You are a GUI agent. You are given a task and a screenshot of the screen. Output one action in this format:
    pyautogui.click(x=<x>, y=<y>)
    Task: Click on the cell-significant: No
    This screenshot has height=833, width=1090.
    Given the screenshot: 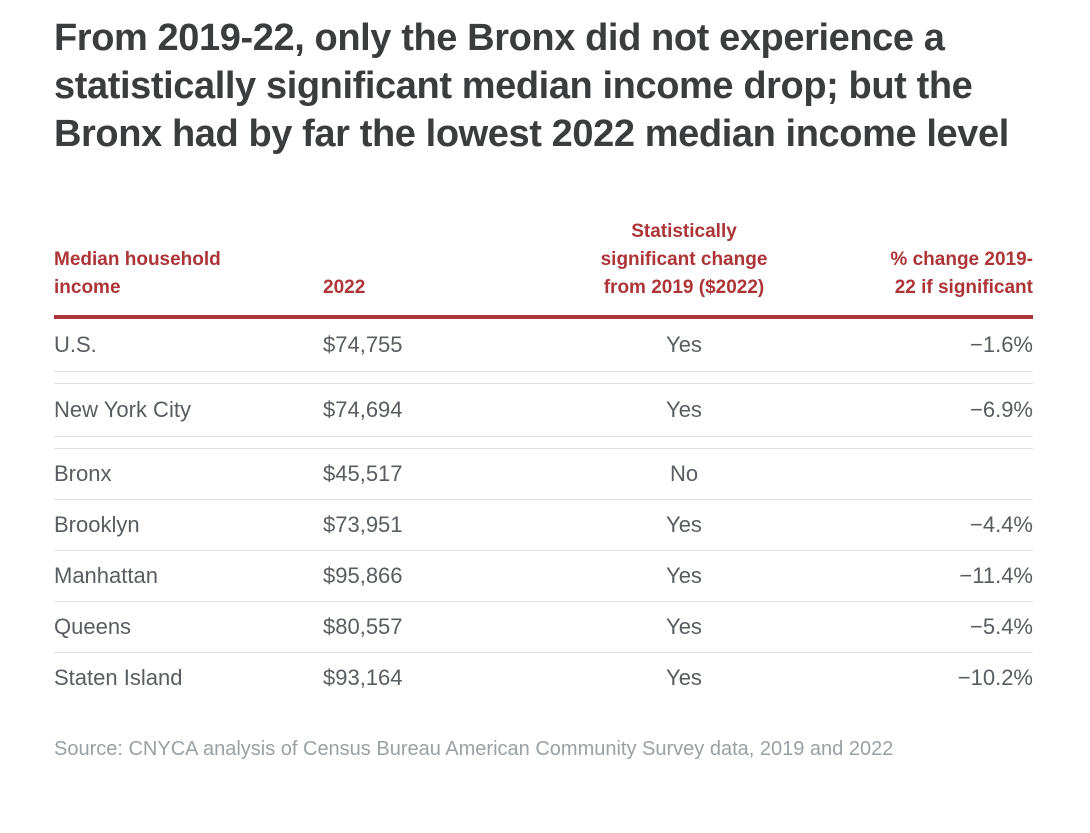 What is the action you would take?
    pyautogui.click(x=684, y=473)
    